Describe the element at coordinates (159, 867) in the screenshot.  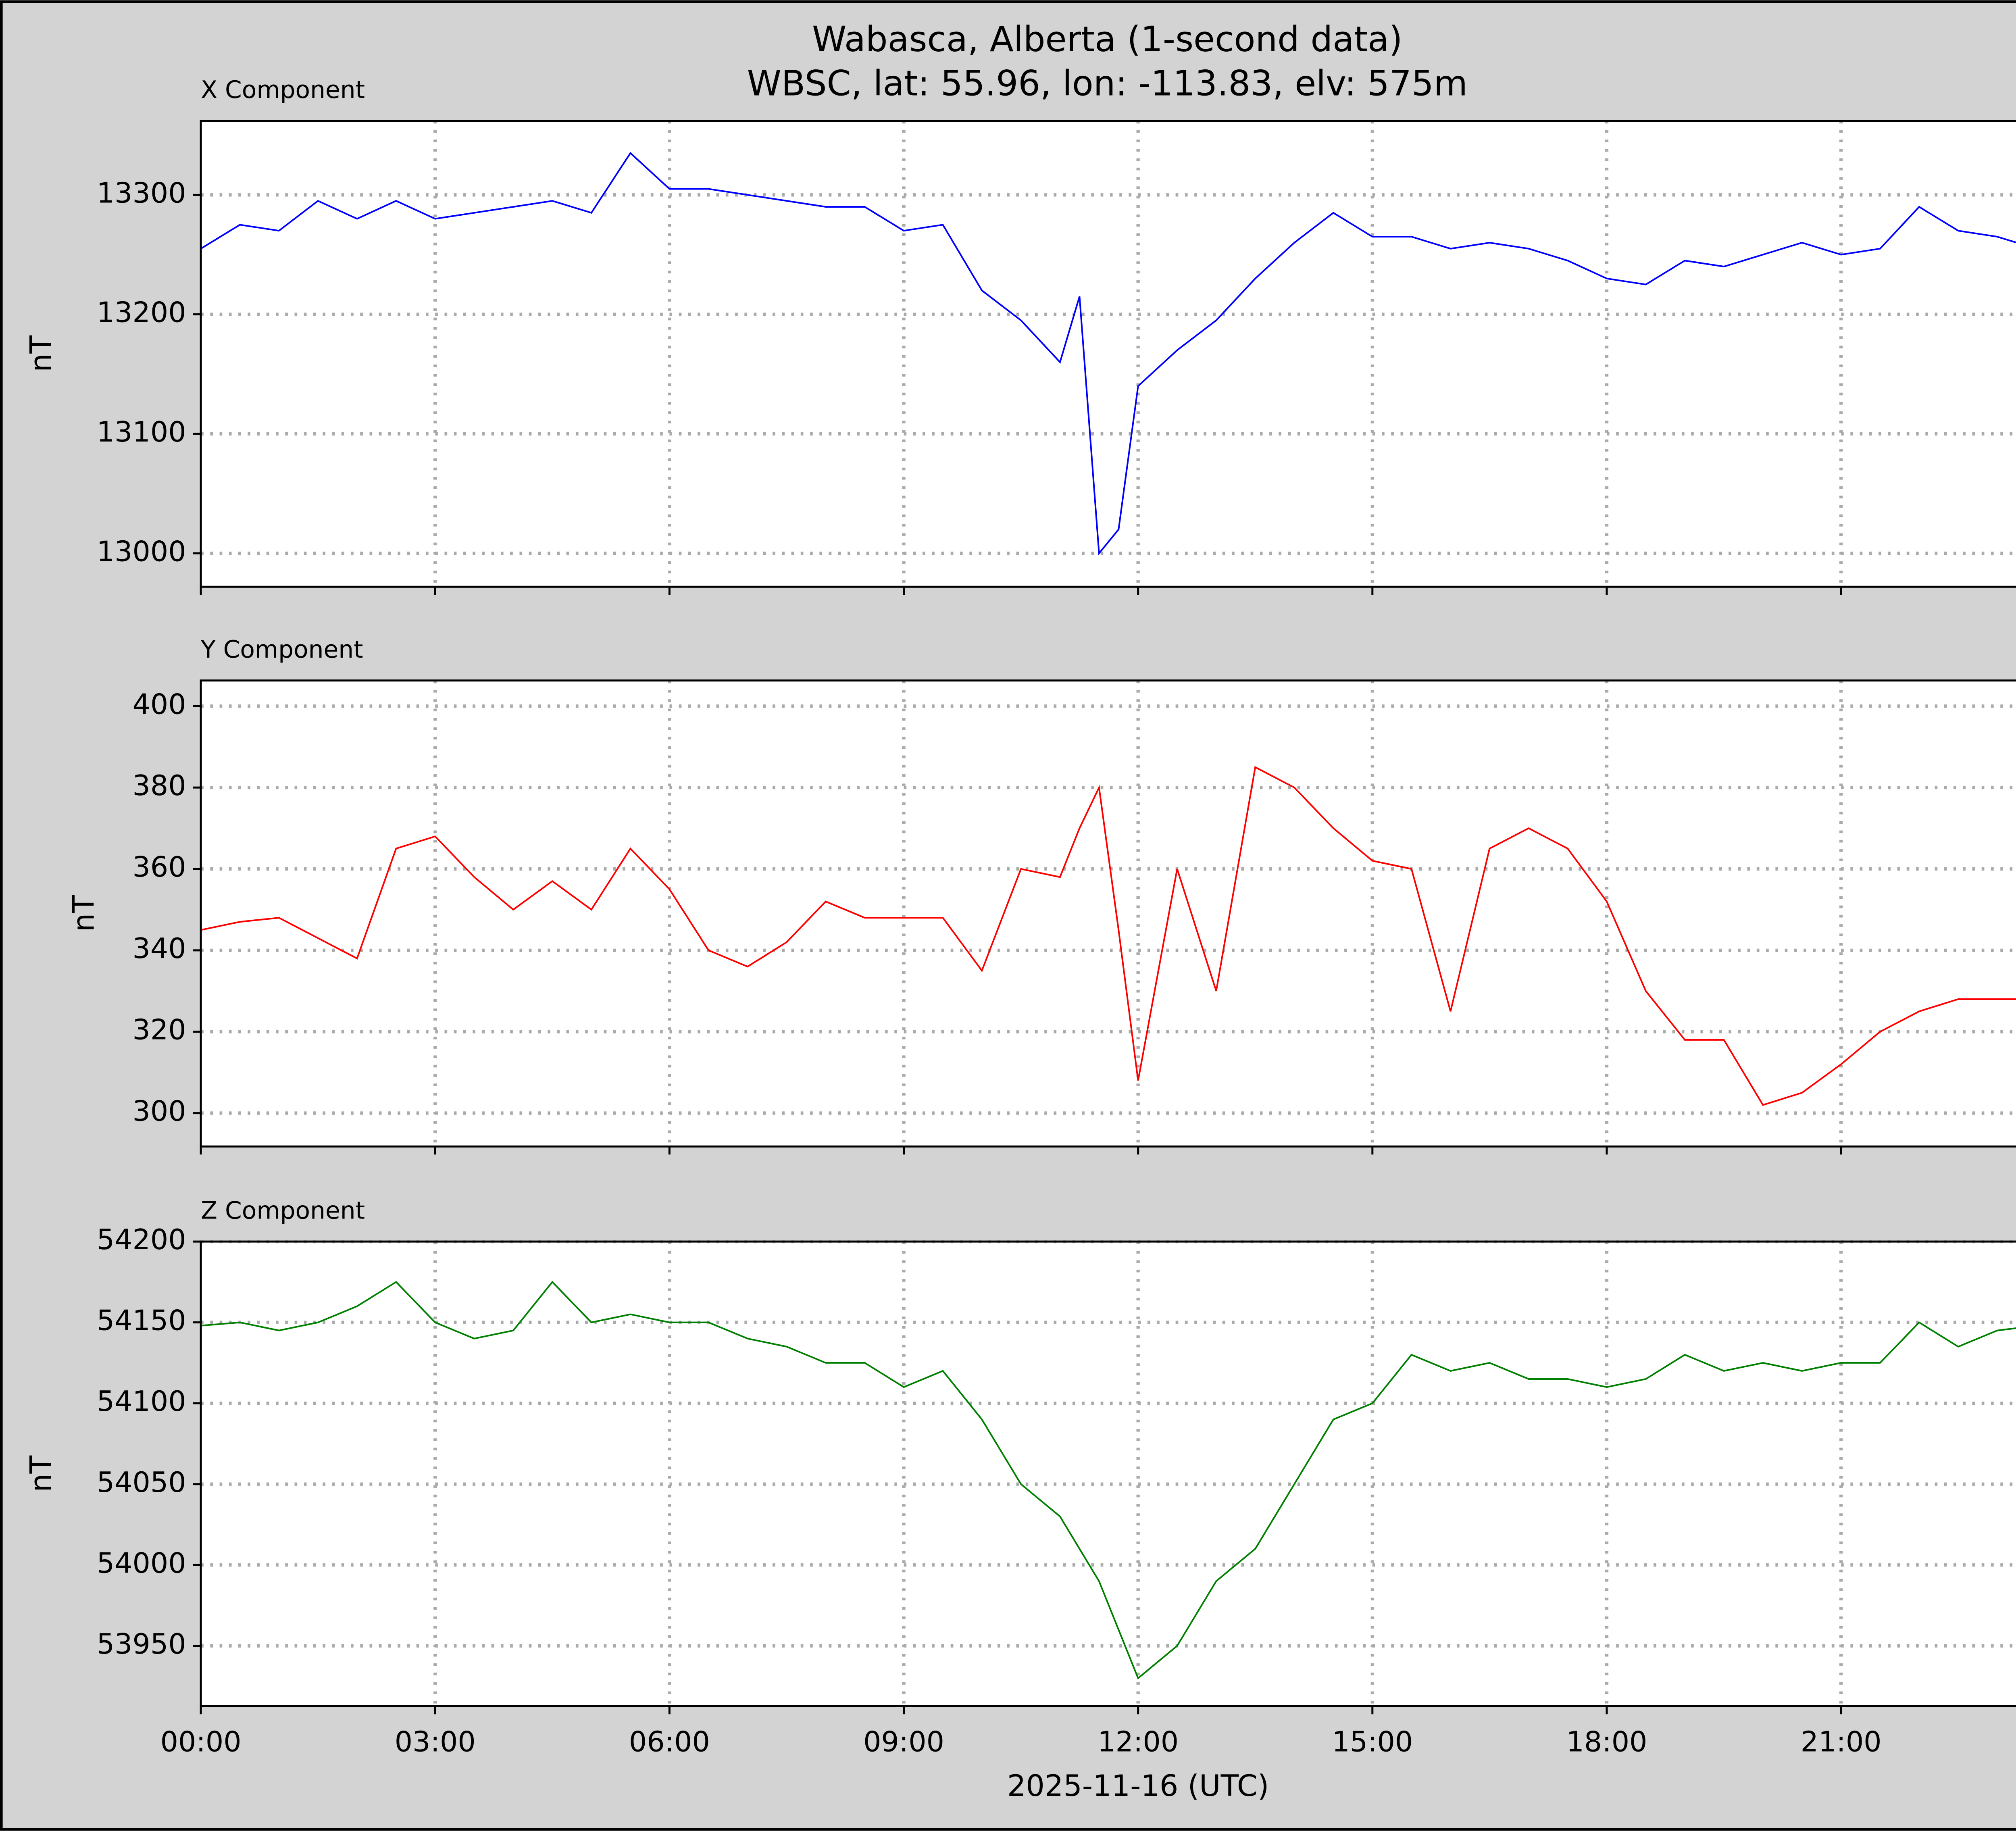
I see `y-tick-label: 360` at that location.